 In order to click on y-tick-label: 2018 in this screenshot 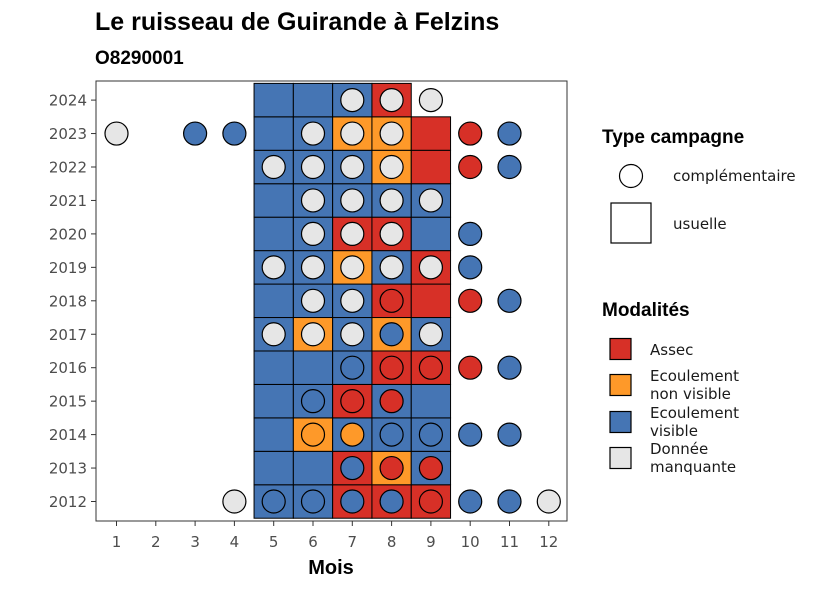, I will do `click(68, 301)`.